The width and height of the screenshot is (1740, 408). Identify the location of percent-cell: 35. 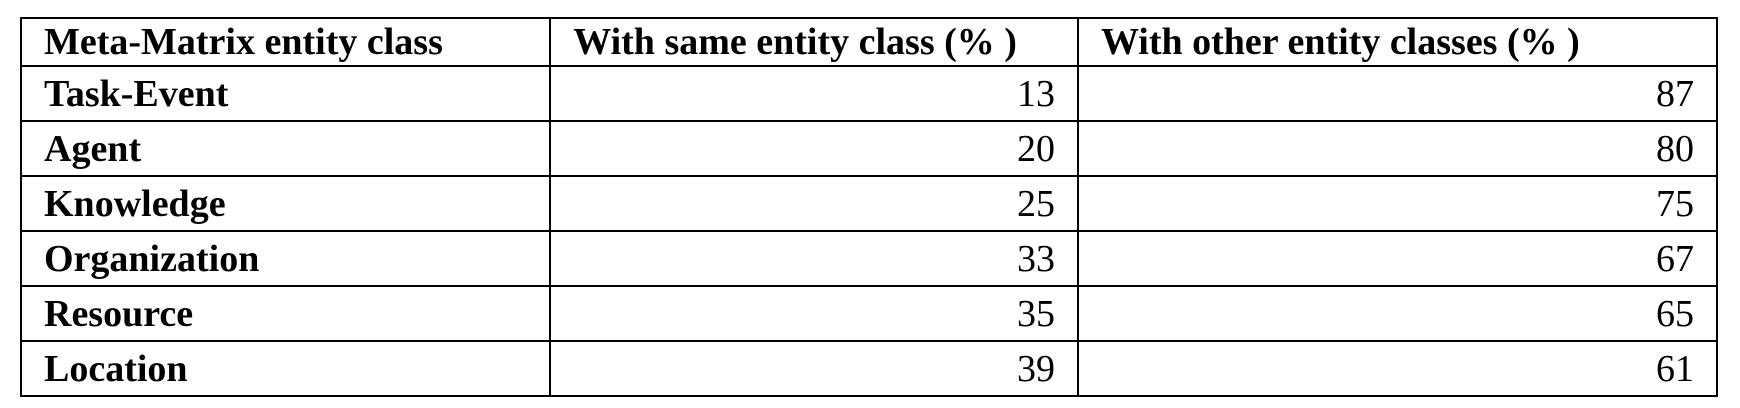
(814, 313).